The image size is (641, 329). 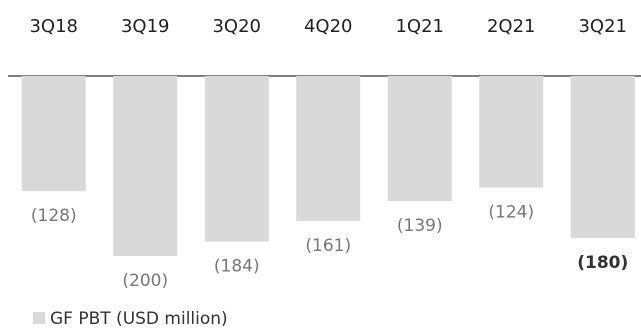 I want to click on bar-3q19, so click(x=145, y=166).